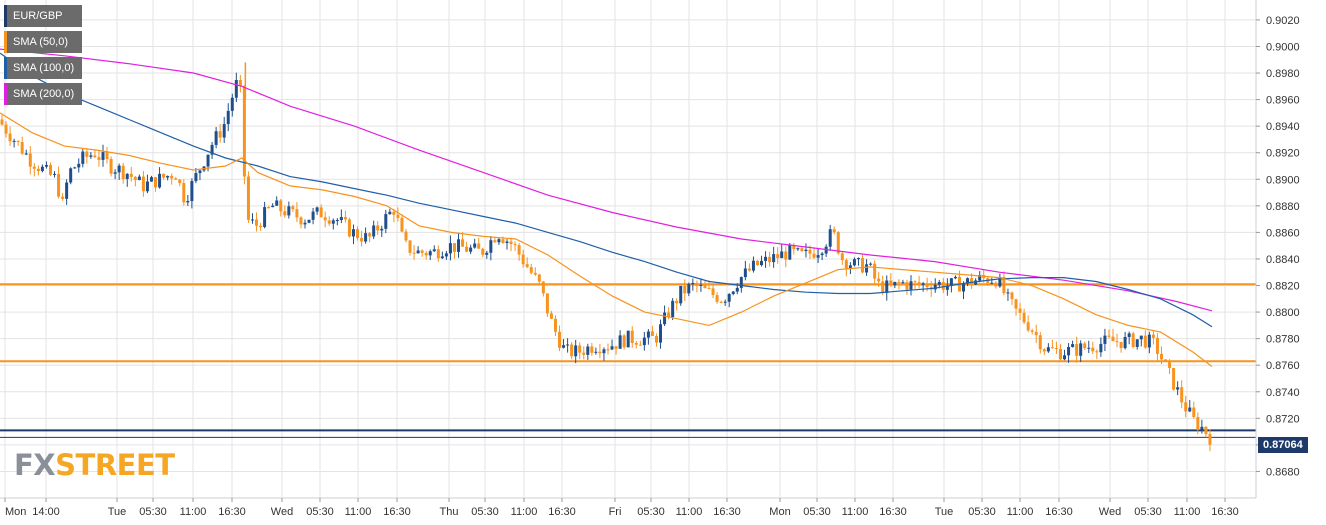  What do you see at coordinates (779, 512) in the screenshot?
I see `x-tick-label: Mon` at bounding box center [779, 512].